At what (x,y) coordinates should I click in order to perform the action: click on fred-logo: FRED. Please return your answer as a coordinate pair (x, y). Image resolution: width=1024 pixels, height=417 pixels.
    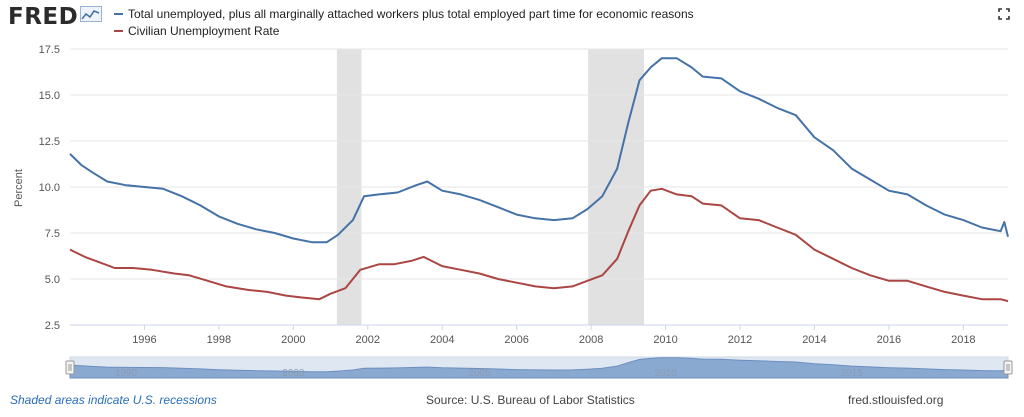
    Looking at the image, I should click on (43, 17).